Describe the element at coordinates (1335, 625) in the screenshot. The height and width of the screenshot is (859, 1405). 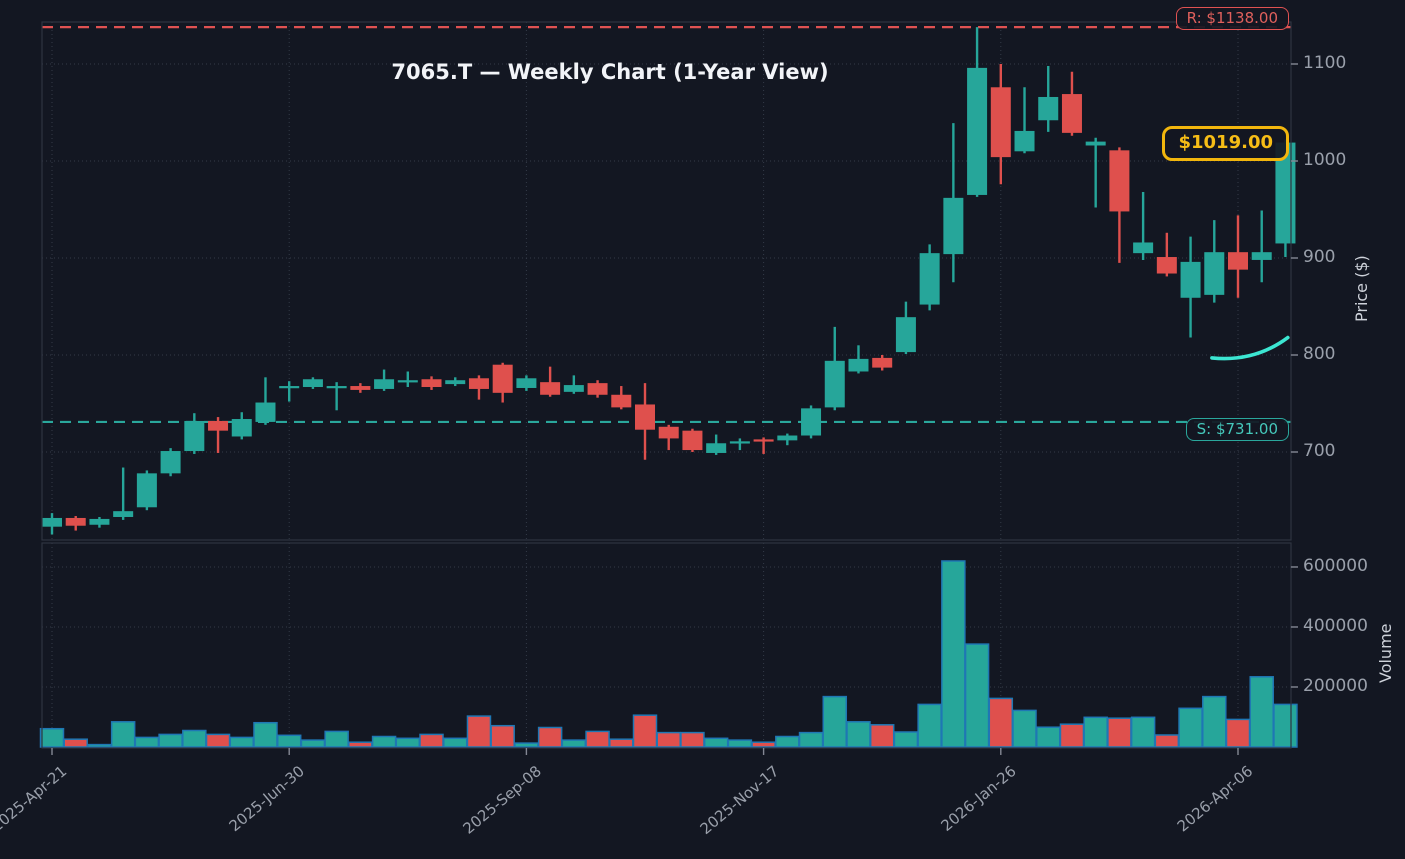
I see `volume-tick-label: 400000` at that location.